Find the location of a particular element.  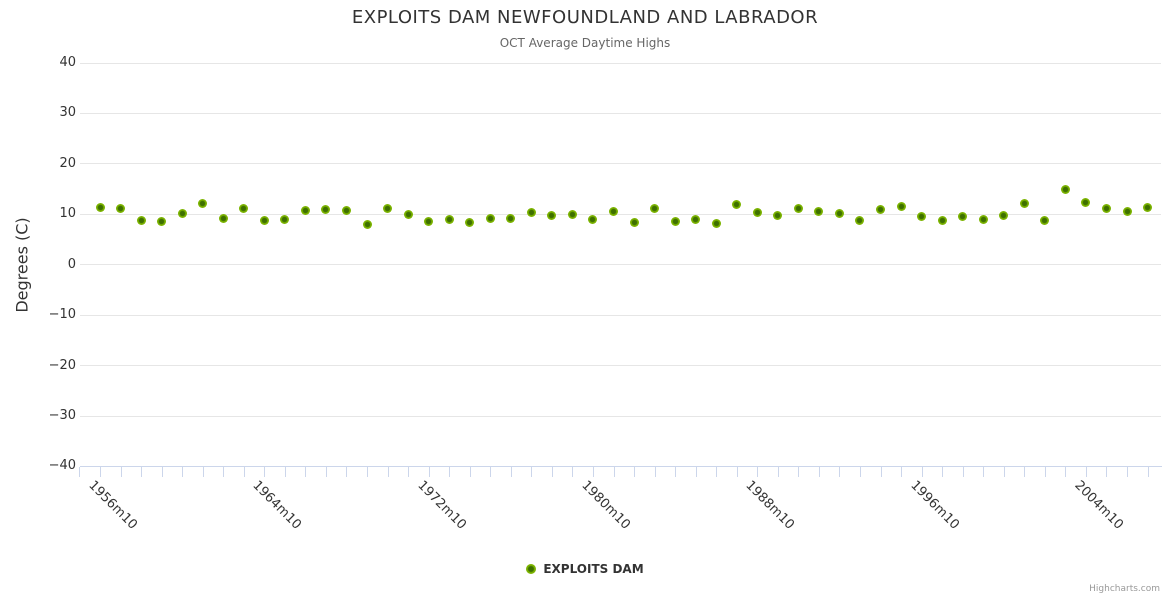

legend-series-label: EXPLOITS DAM is located at coordinates (593, 569).